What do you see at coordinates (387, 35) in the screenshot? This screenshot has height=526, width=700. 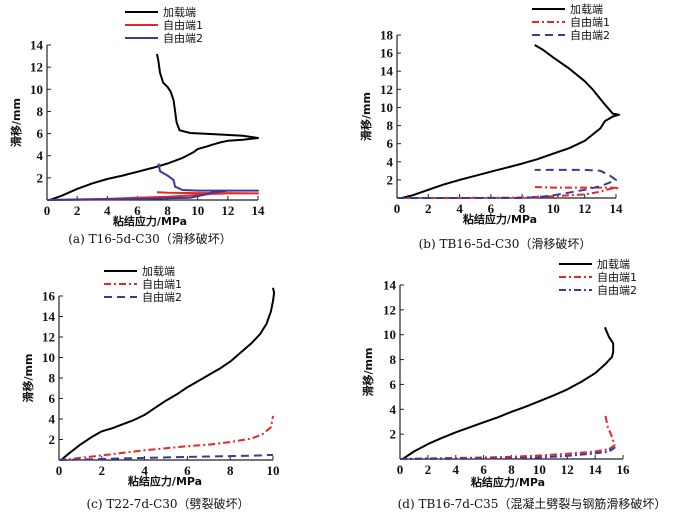 I see `y-tick-label: 18` at bounding box center [387, 35].